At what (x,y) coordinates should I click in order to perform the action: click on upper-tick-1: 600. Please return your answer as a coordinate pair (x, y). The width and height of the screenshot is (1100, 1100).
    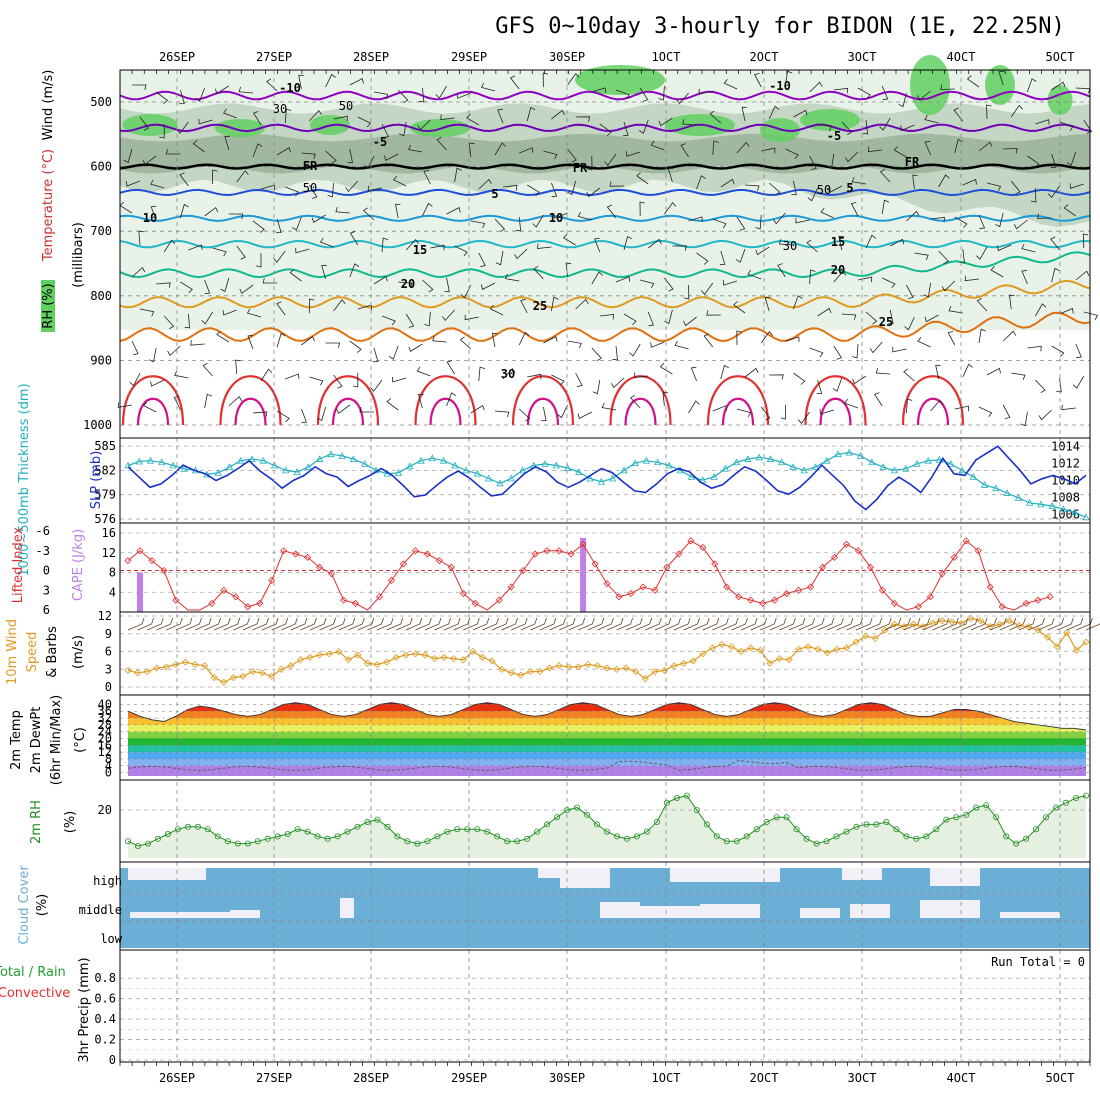
    Looking at the image, I should click on (101, 167).